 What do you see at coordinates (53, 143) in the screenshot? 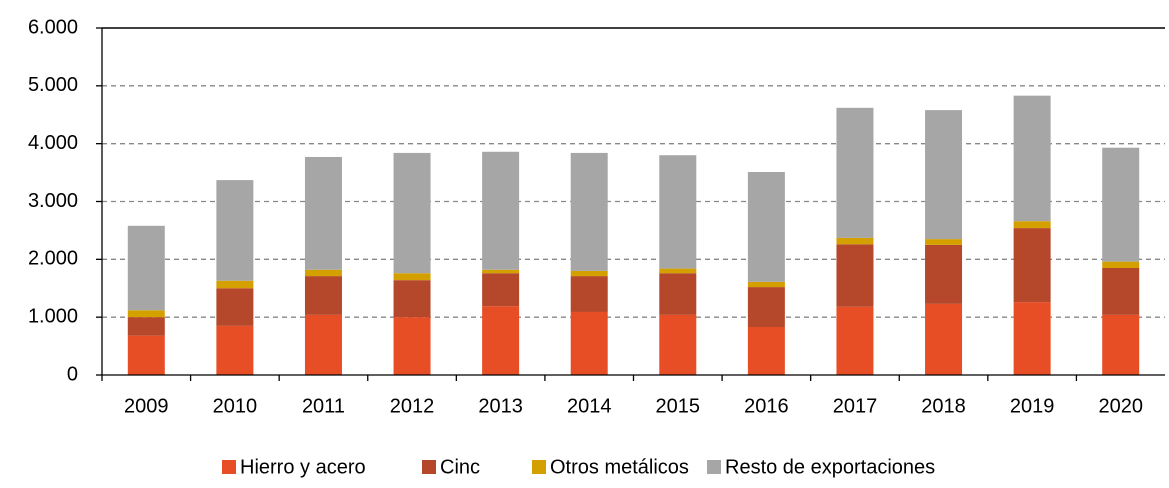
I see `y-tick-label: 4.000` at bounding box center [53, 143].